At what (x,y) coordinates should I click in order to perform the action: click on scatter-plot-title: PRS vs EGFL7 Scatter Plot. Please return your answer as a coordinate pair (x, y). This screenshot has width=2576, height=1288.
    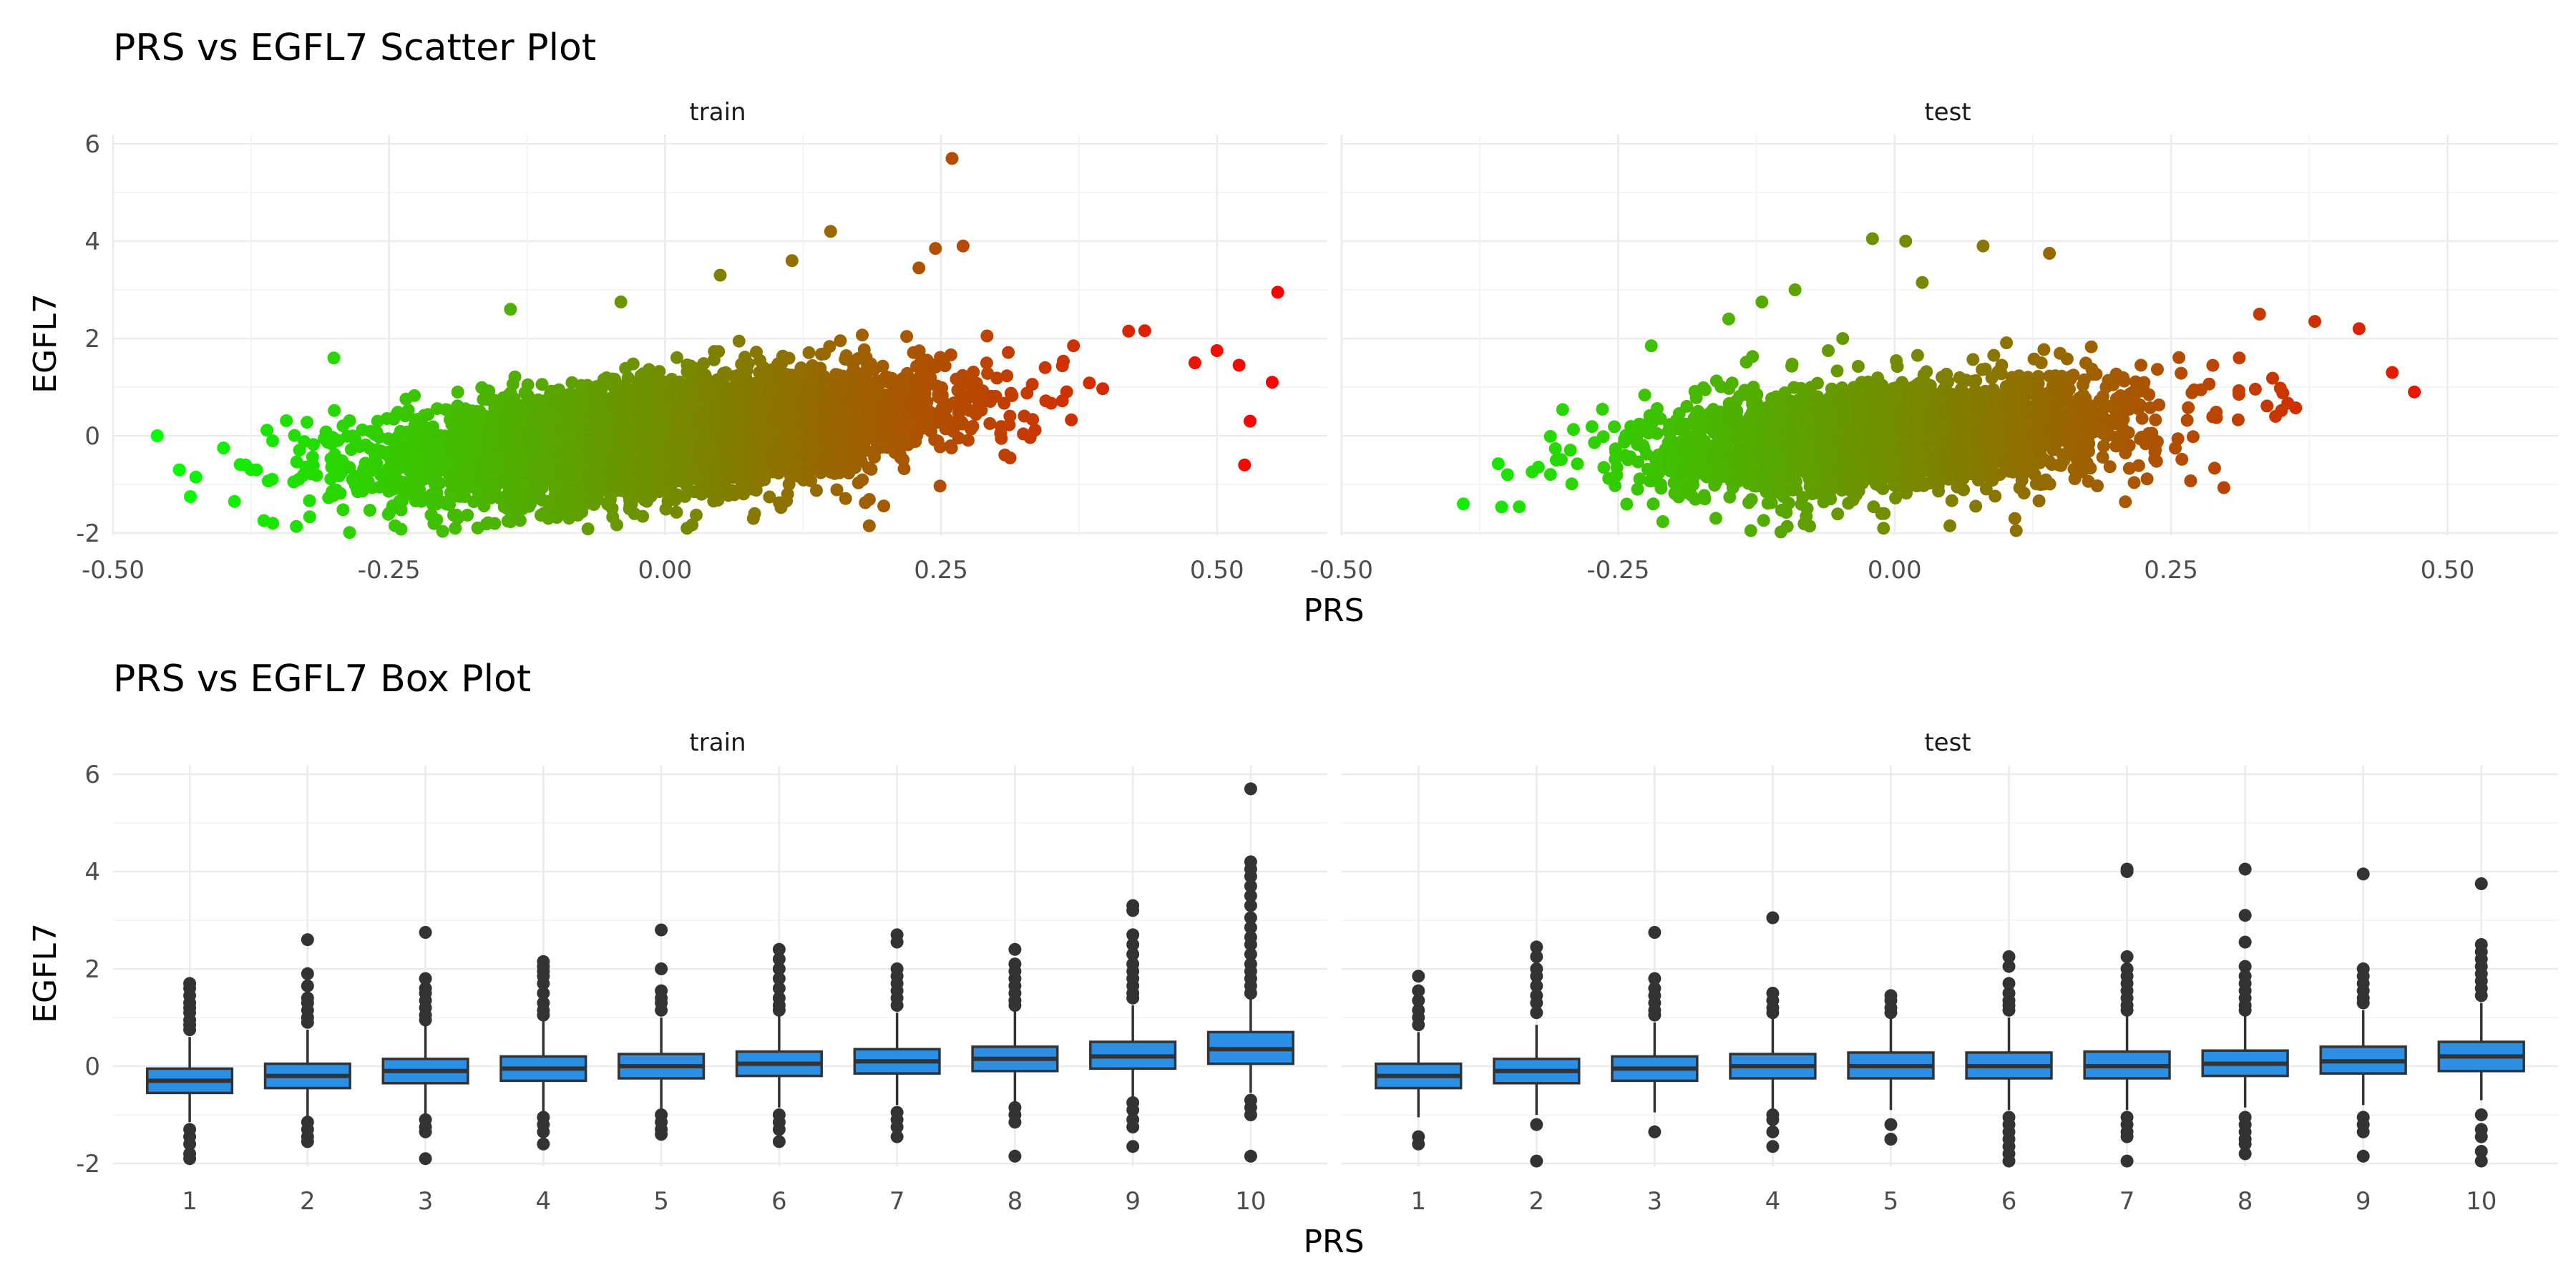
    Looking at the image, I should click on (354, 48).